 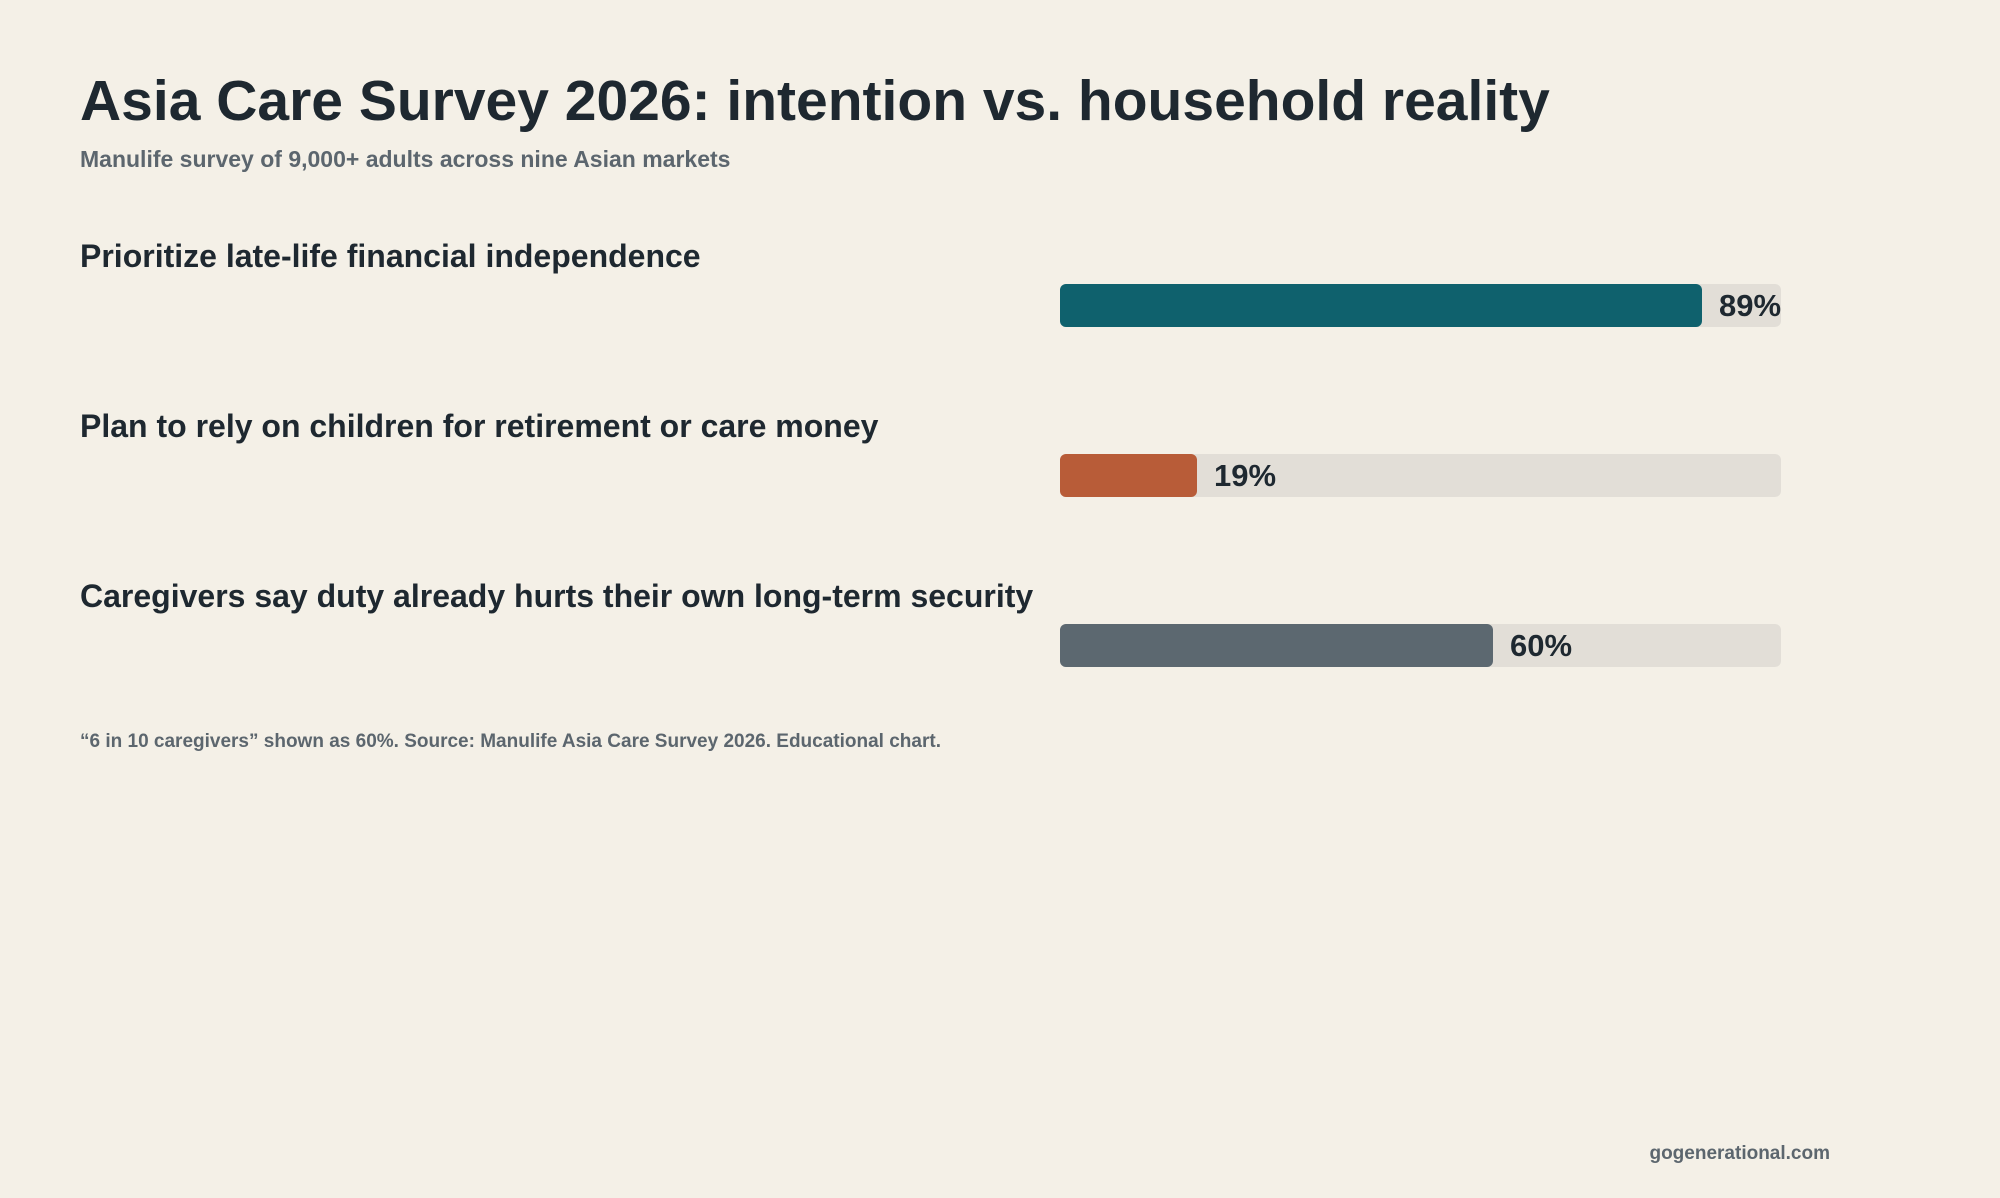 I want to click on bar-value-label: 60%, so click(x=1541, y=645).